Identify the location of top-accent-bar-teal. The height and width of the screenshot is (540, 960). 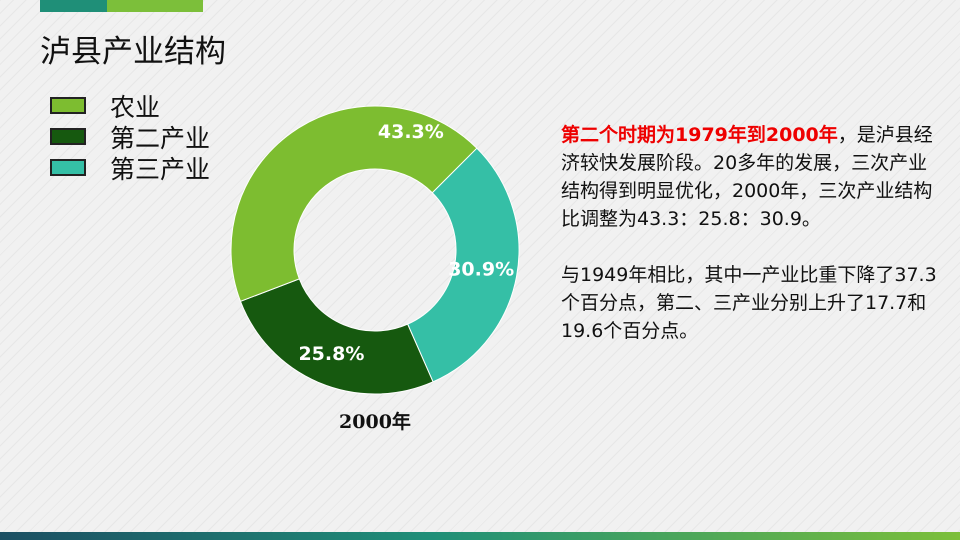
(73, 6).